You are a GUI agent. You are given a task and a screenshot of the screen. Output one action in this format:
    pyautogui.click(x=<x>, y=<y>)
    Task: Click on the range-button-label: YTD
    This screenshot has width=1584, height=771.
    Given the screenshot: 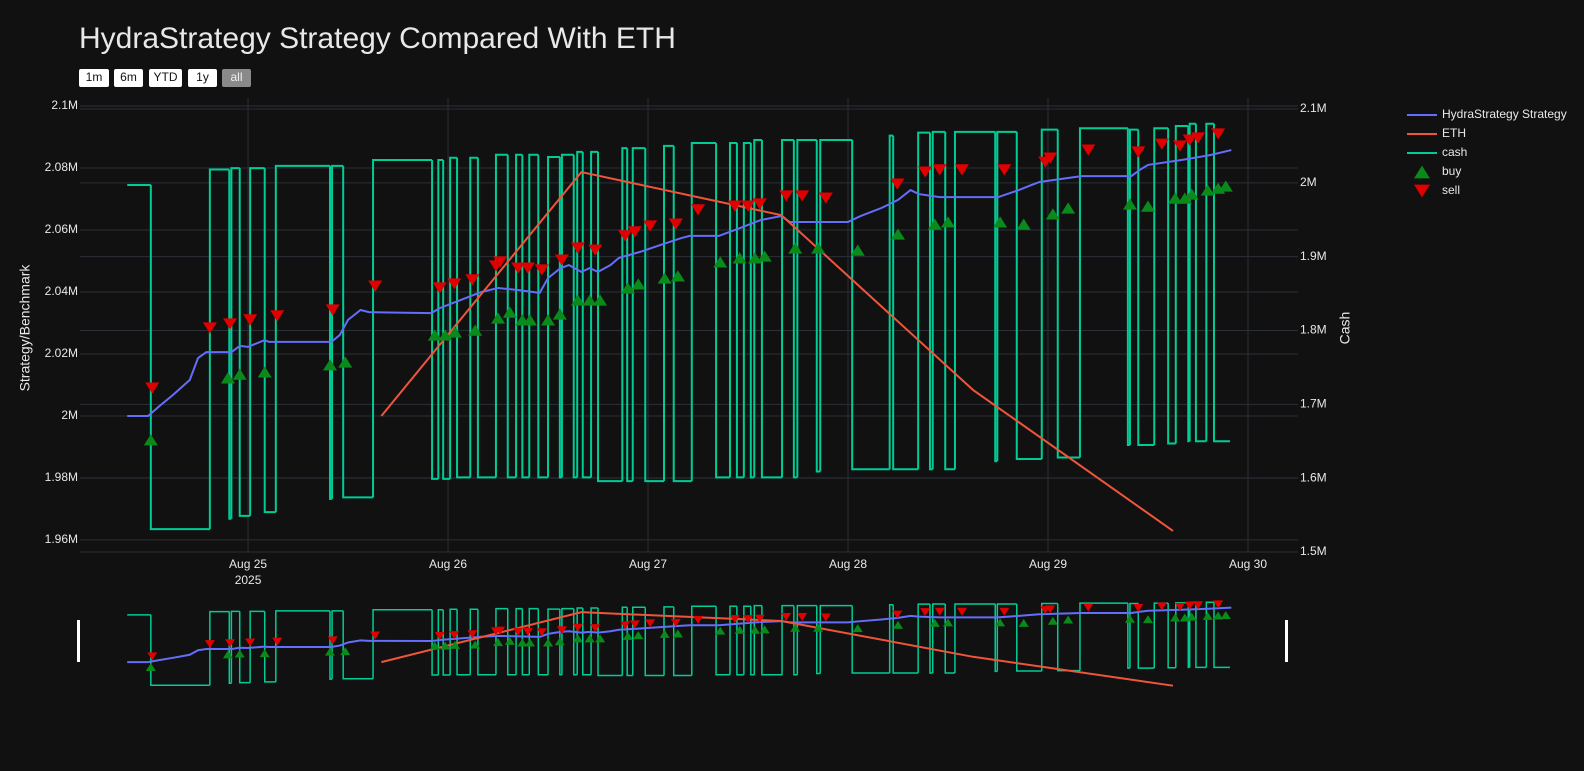 What is the action you would take?
    pyautogui.click(x=166, y=77)
    